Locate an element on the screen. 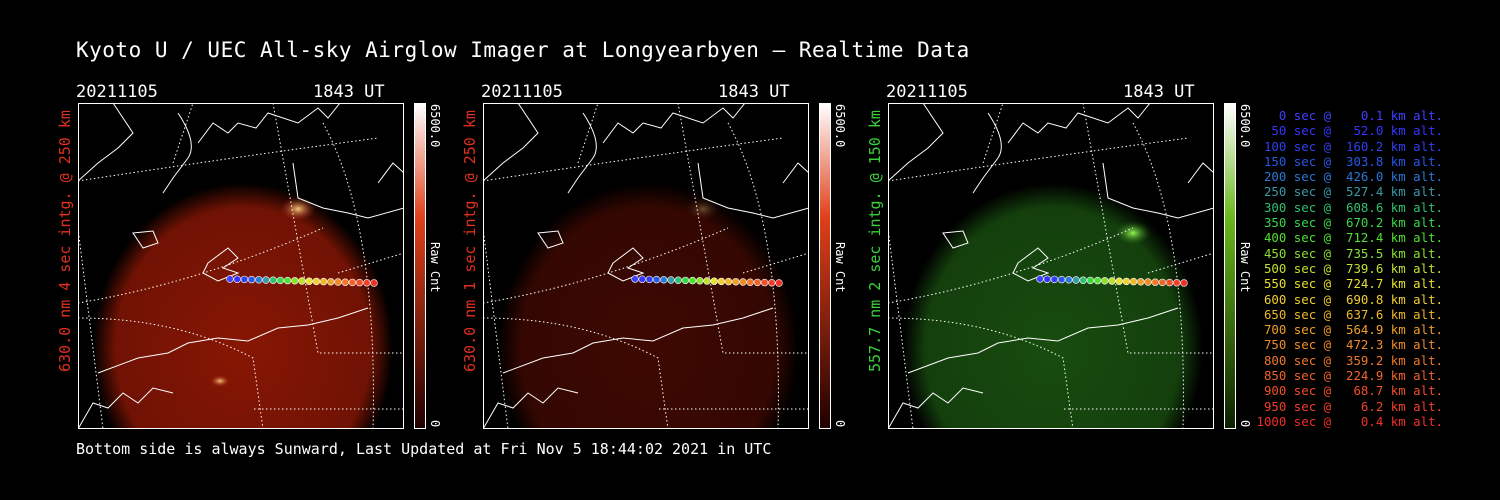 The width and height of the screenshot is (1500, 500). legend-entry: 900 sec @ 68.7 km alt. is located at coordinates (1349, 391).